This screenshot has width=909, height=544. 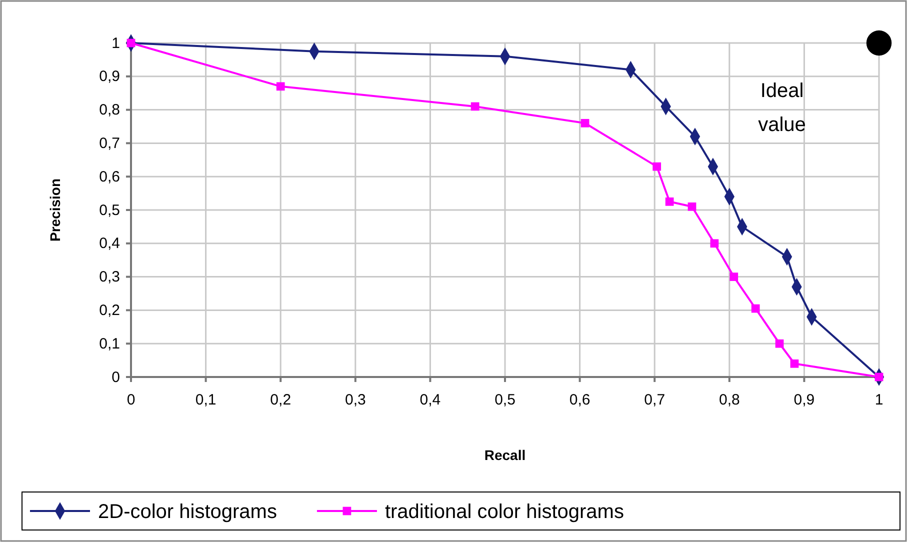 What do you see at coordinates (109, 277) in the screenshot?
I see `y-tick-label: 0,3` at bounding box center [109, 277].